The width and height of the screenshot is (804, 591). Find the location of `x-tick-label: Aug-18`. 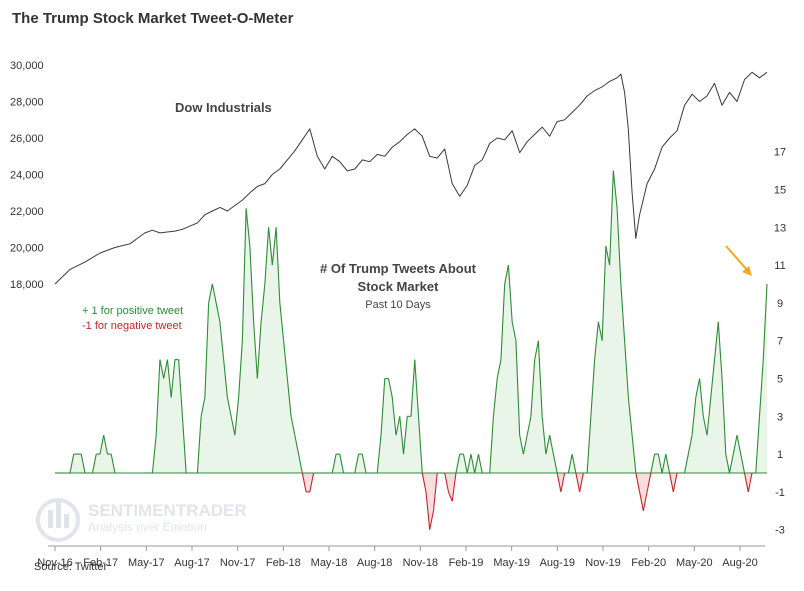

x-tick-label: Aug-18 is located at coordinates (374, 563).